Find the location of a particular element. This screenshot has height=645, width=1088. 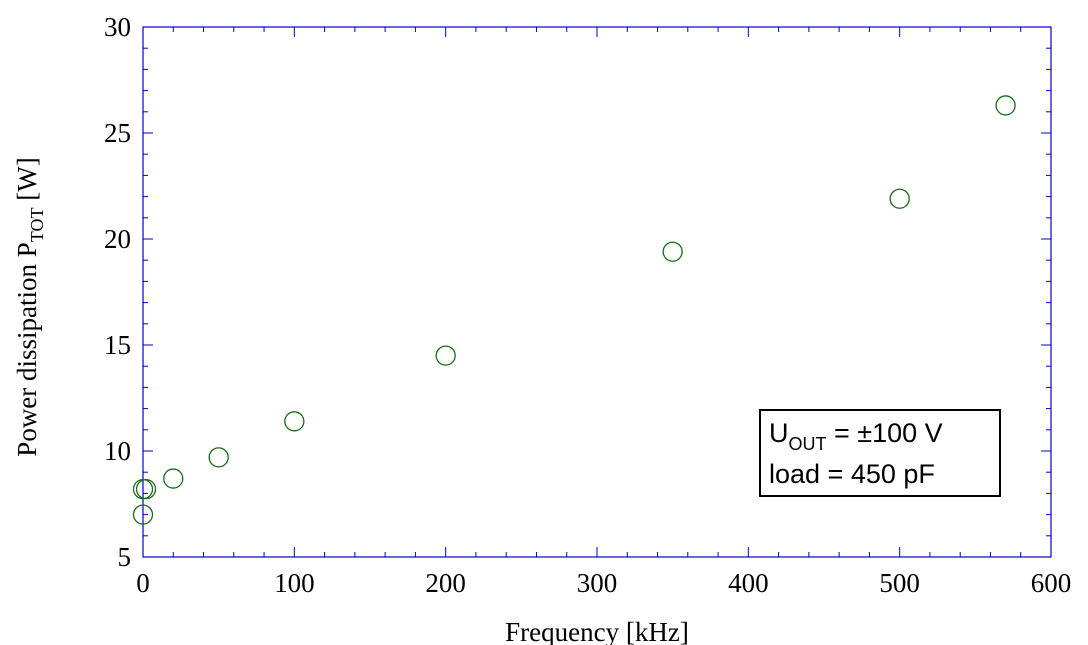

annotation-border is located at coordinates (880, 453).